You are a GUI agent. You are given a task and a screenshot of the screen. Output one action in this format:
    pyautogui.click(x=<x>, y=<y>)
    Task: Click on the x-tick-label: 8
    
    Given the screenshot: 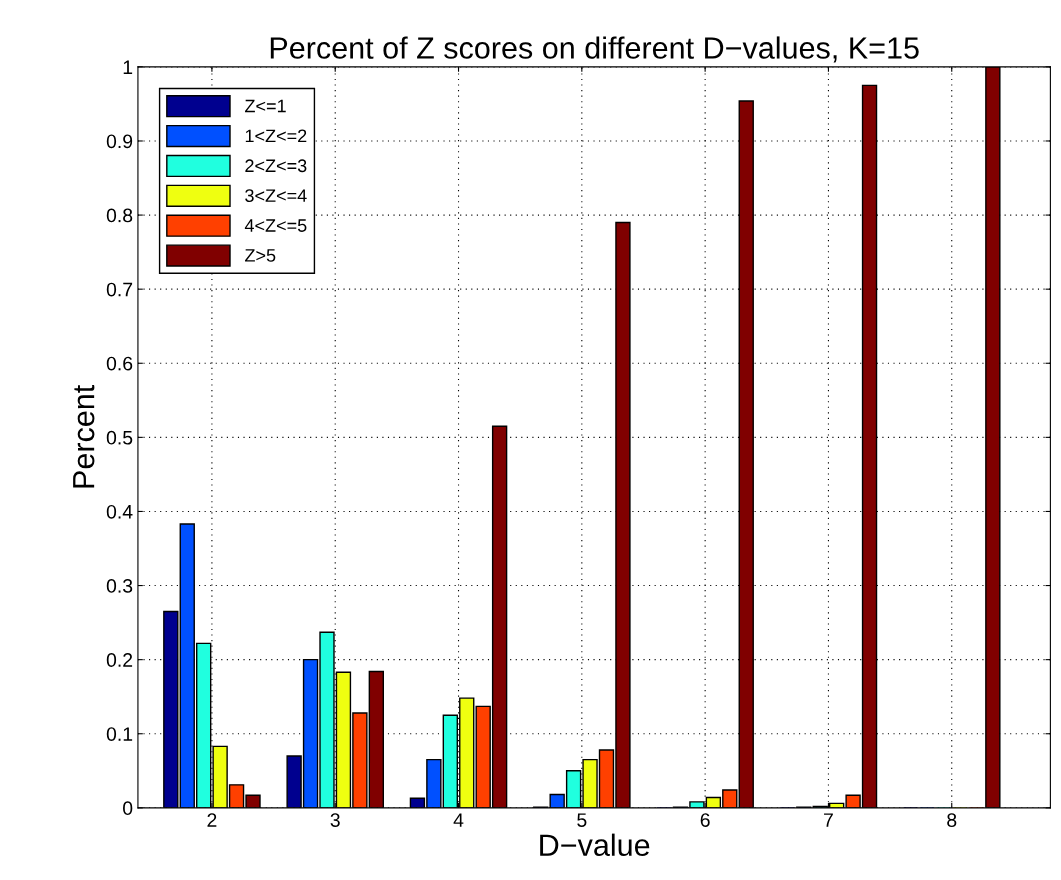 What is the action you would take?
    pyautogui.click(x=952, y=820)
    